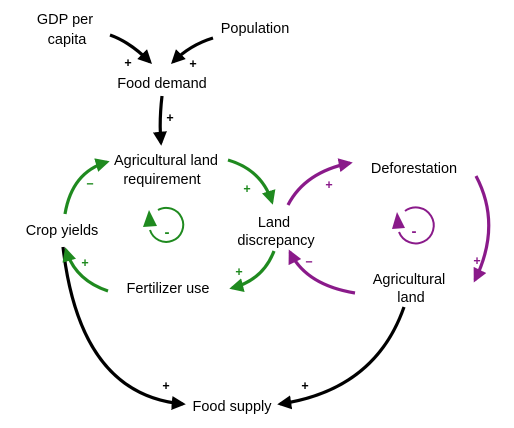  What do you see at coordinates (62, 231) in the screenshot?
I see `node-crop-yields: Crop yields` at bounding box center [62, 231].